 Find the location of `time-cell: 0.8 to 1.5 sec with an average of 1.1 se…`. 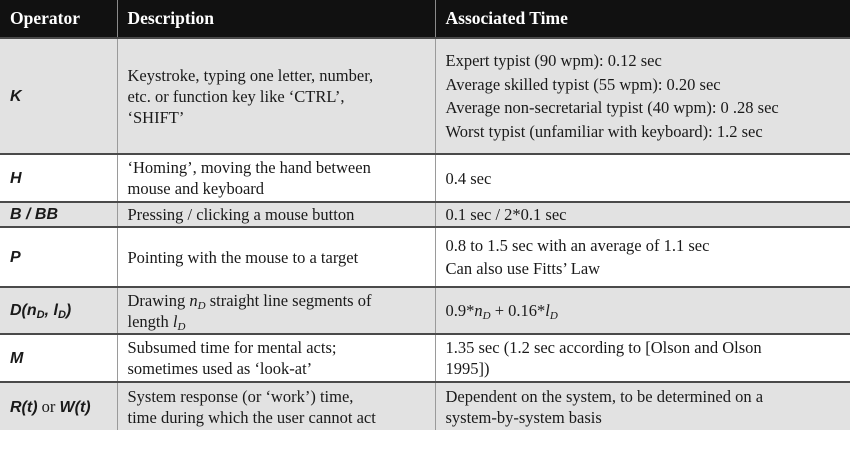

time-cell: 0.8 to 1.5 sec with an average of 1.1 se… is located at coordinates (642, 256).